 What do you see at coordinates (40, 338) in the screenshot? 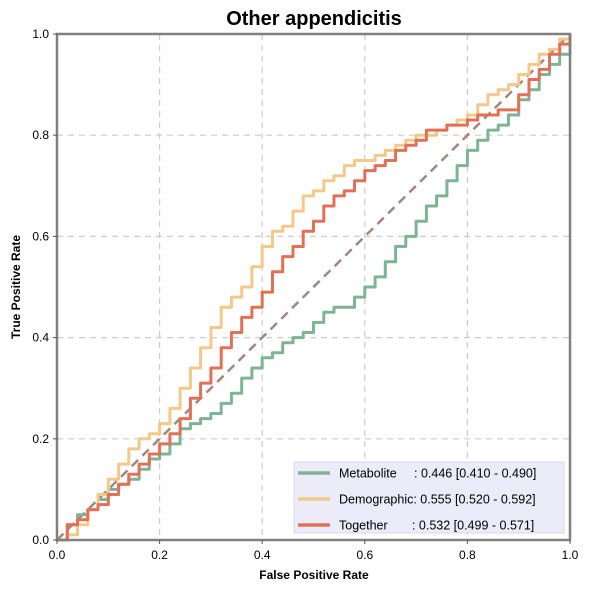
I see `y-tick-label: 0.4` at bounding box center [40, 338].